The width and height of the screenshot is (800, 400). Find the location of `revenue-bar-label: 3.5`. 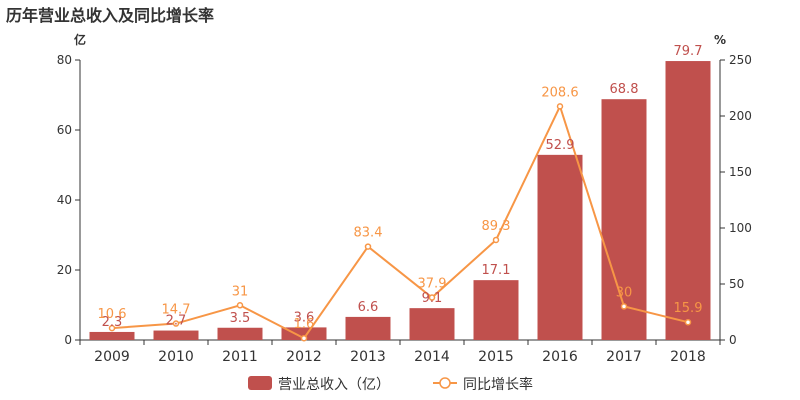

revenue-bar-label: 3.5 is located at coordinates (240, 318).